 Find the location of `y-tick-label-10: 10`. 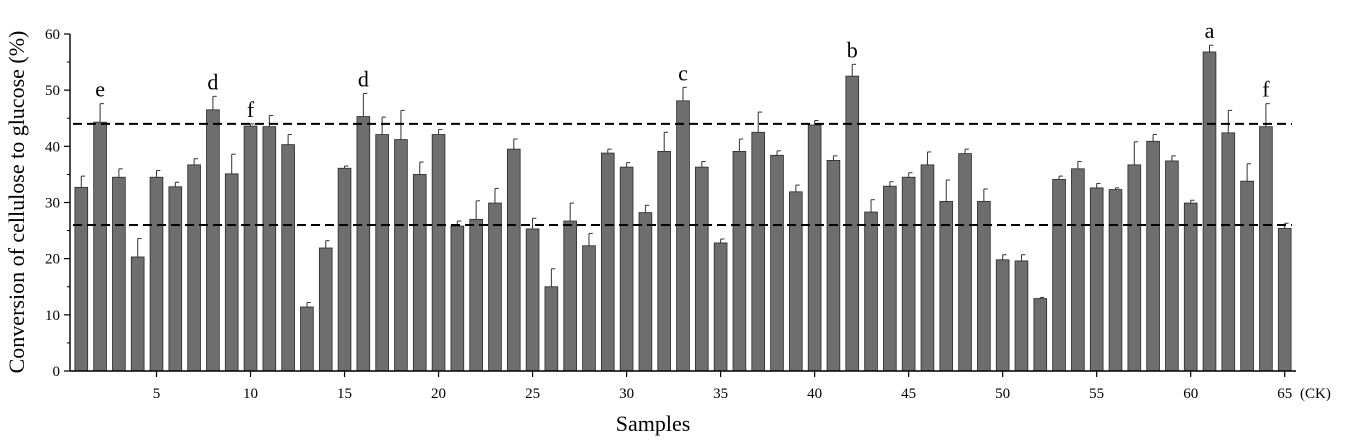

y-tick-label-10: 10 is located at coordinates (52, 316).